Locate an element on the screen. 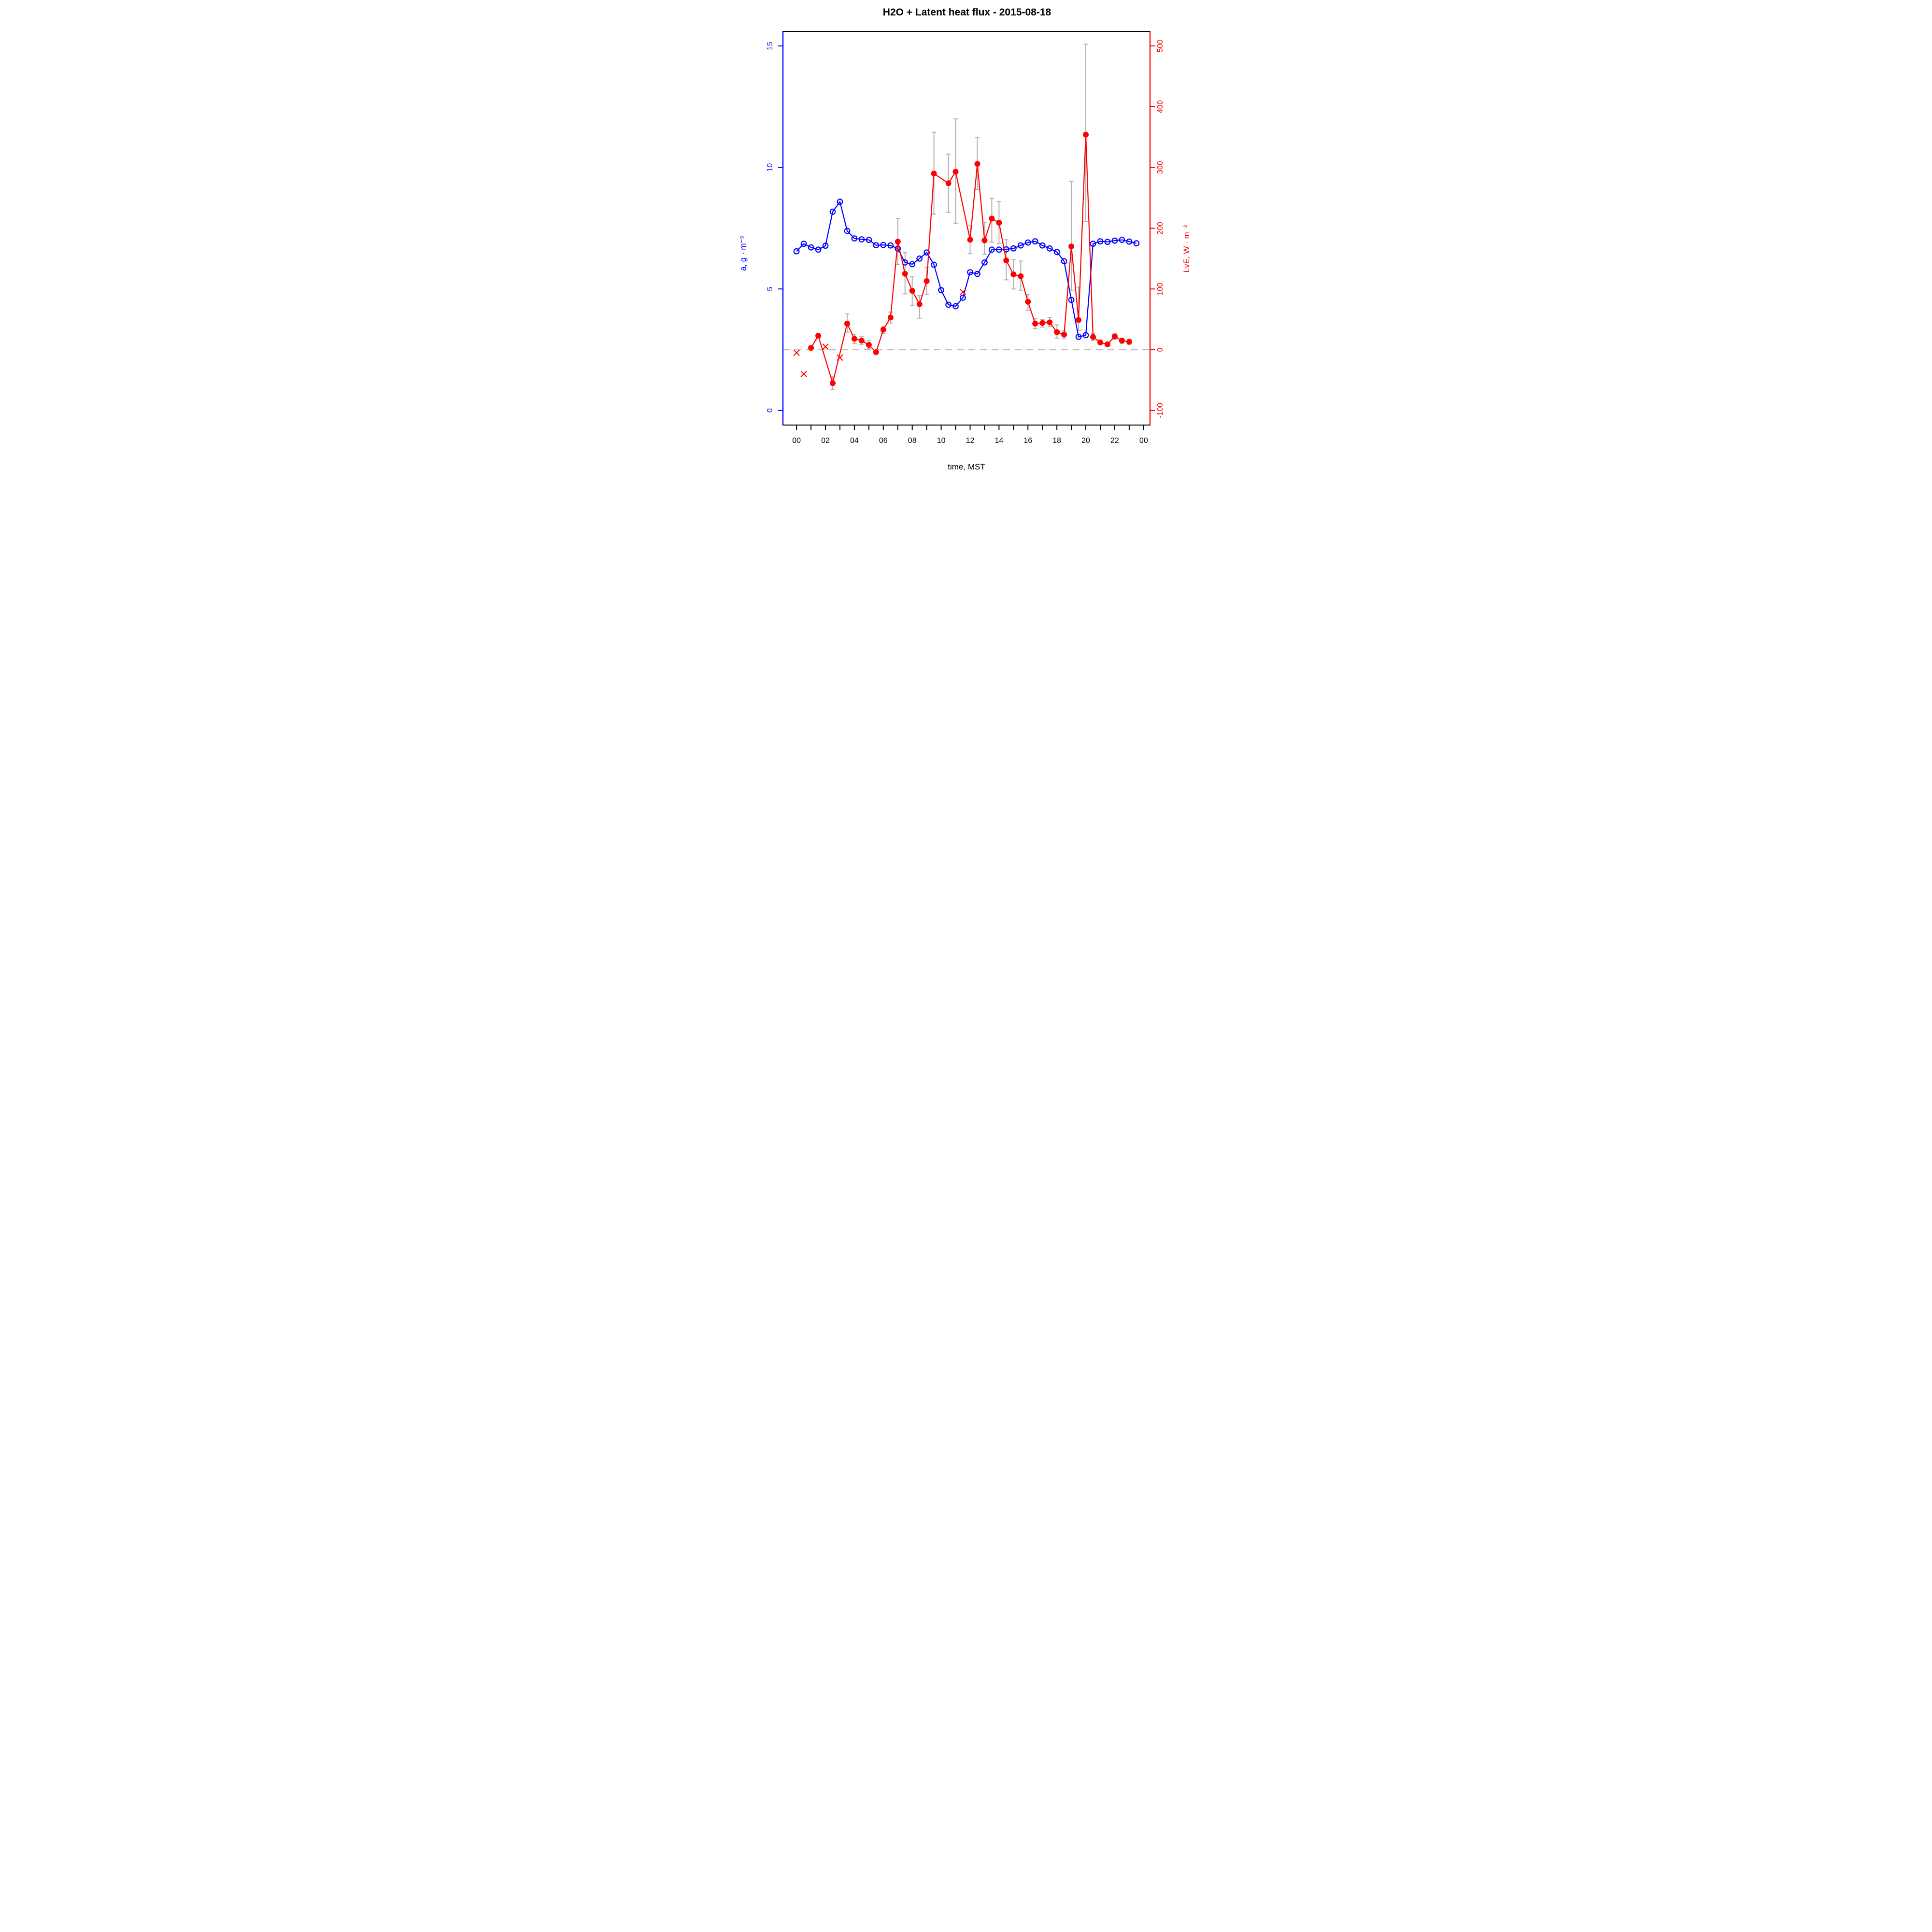  chart-title: H2O + Latent heat flux - 2015-08-18 is located at coordinates (967, 12).